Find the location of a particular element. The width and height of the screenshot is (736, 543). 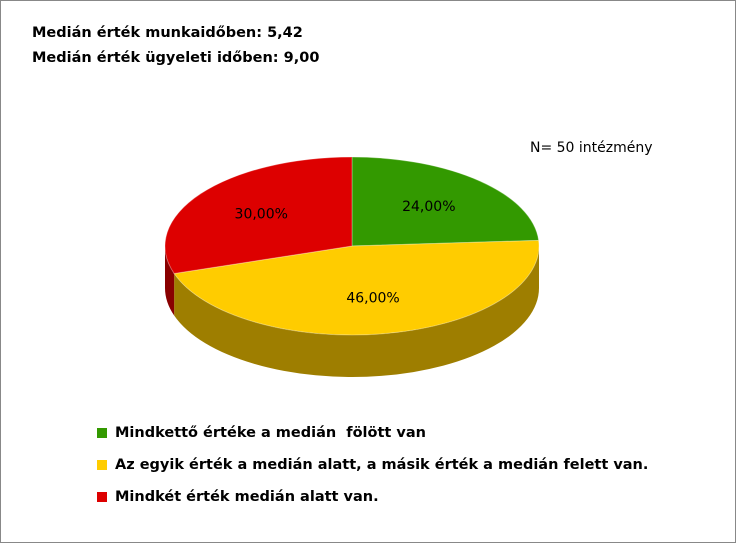

data-label: 24,00% is located at coordinates (428, 207).